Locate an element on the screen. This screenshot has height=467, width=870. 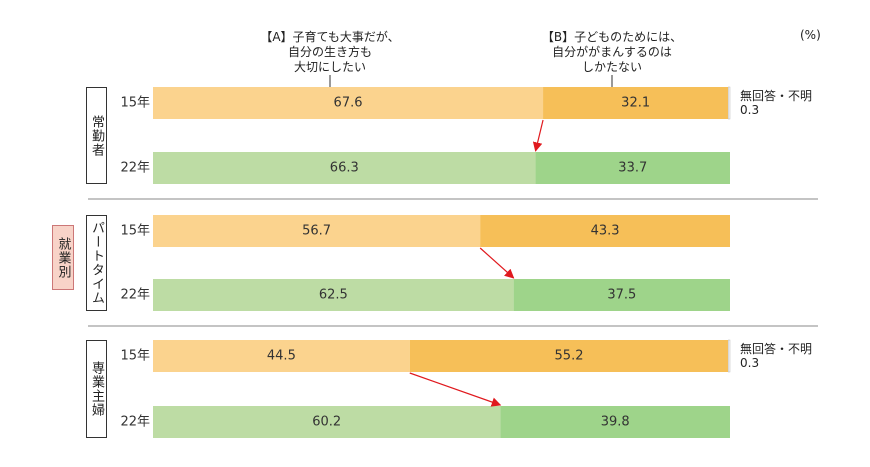
value-label: 39.8 is located at coordinates (615, 422).